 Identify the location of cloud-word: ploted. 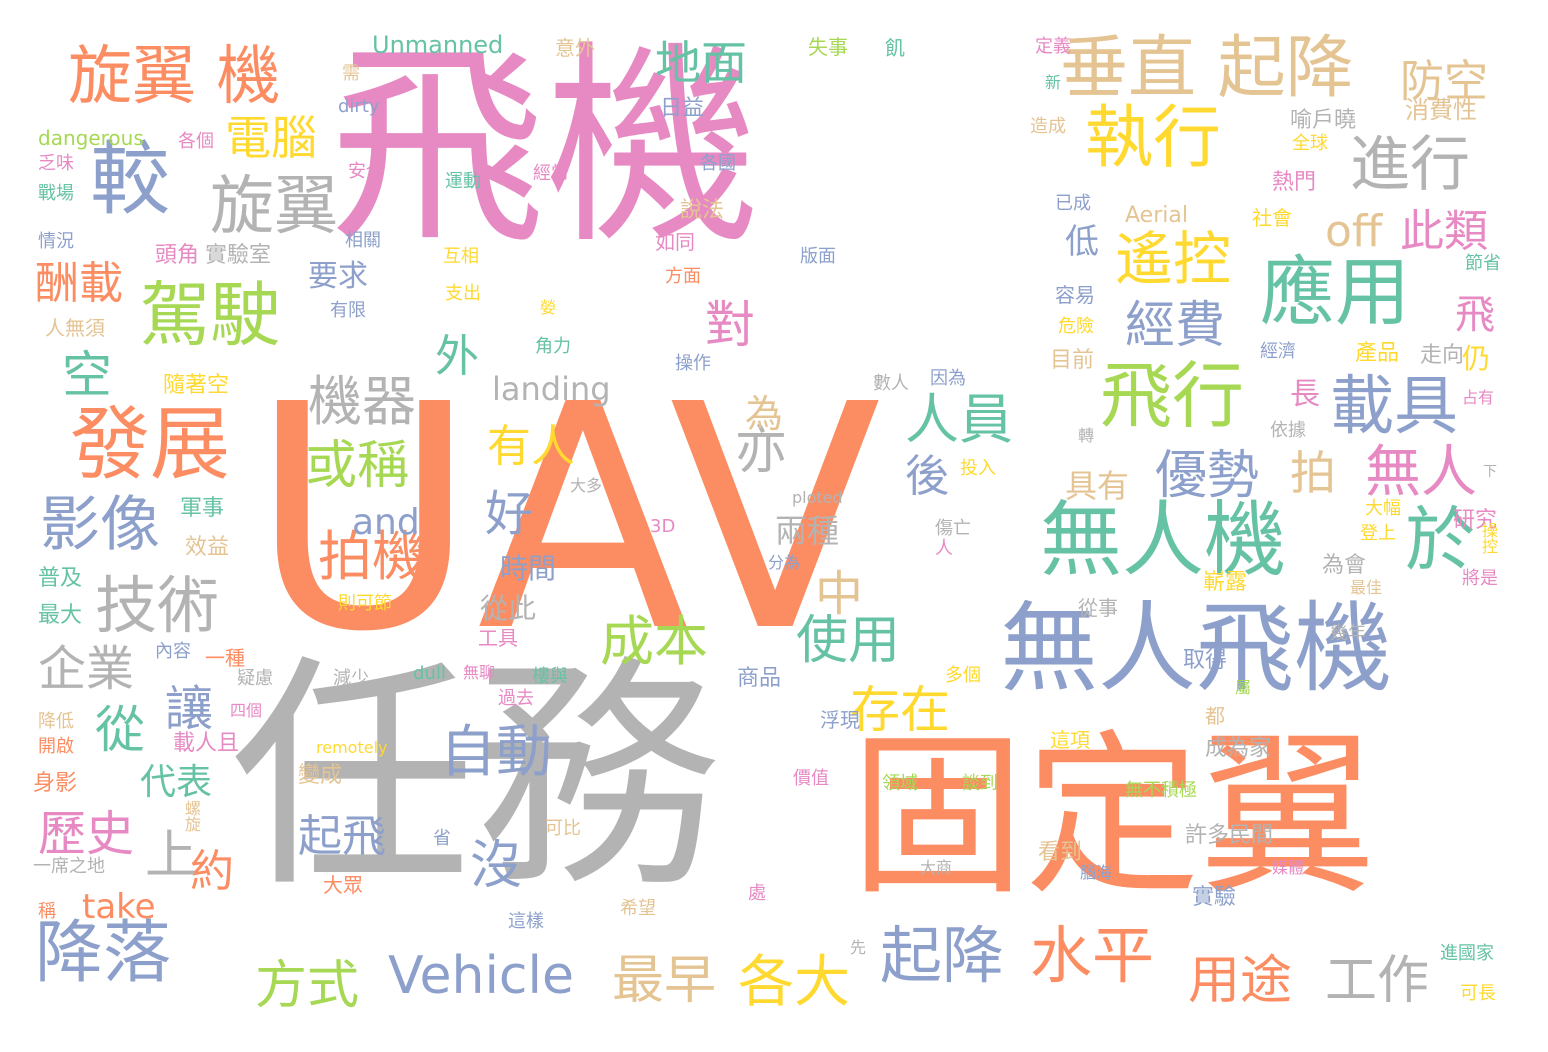
(817, 497).